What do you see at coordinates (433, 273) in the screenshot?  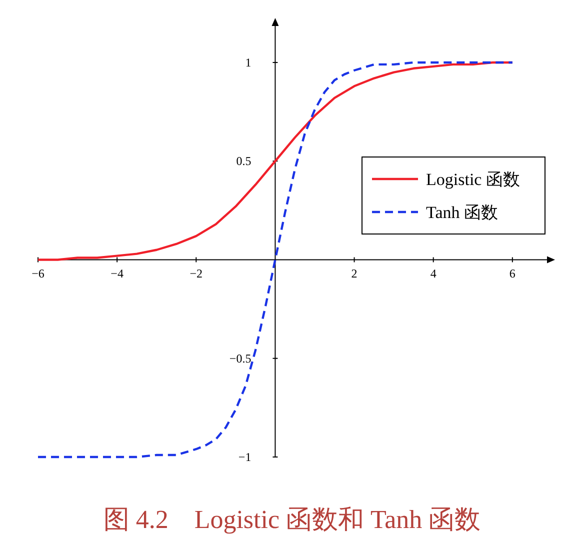 I see `x-tick-label: 4` at bounding box center [433, 273].